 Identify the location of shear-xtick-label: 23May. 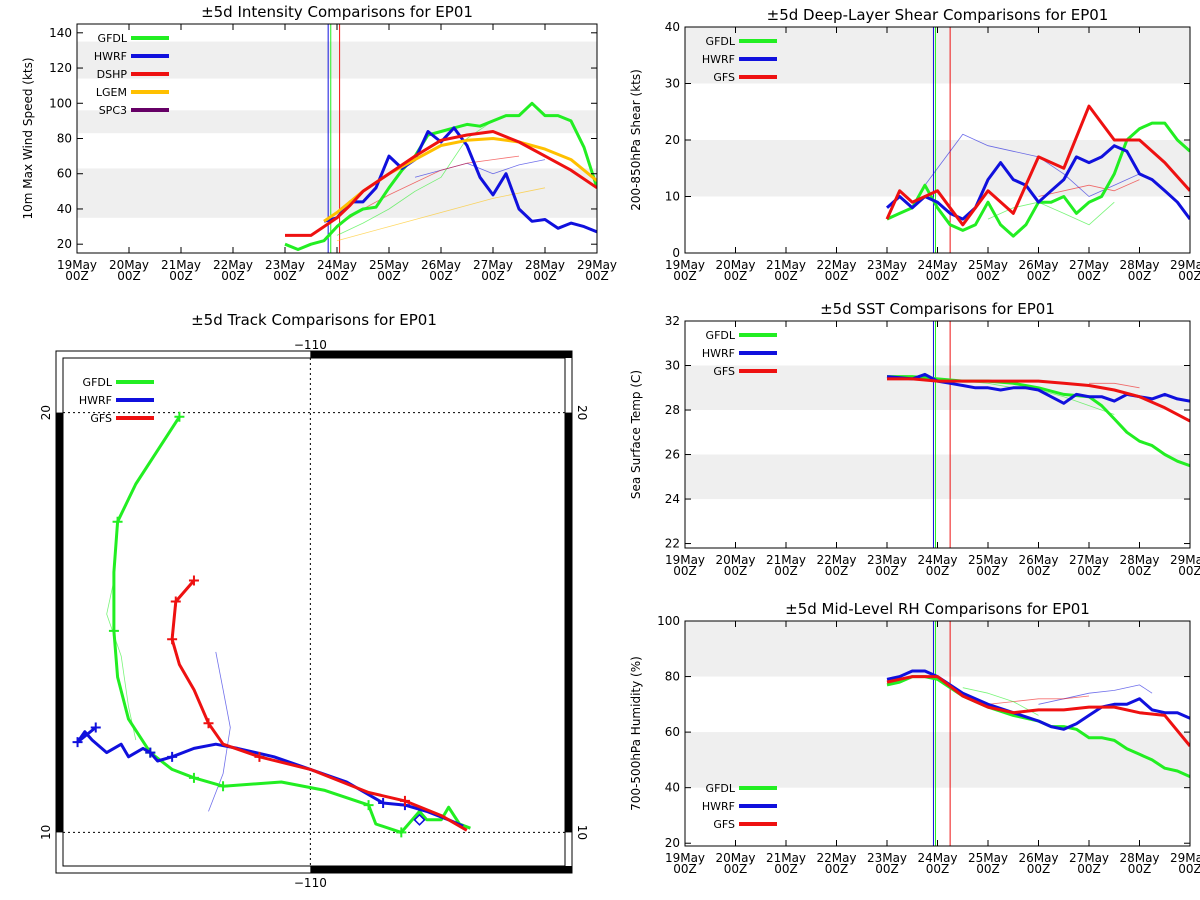
(887, 265).